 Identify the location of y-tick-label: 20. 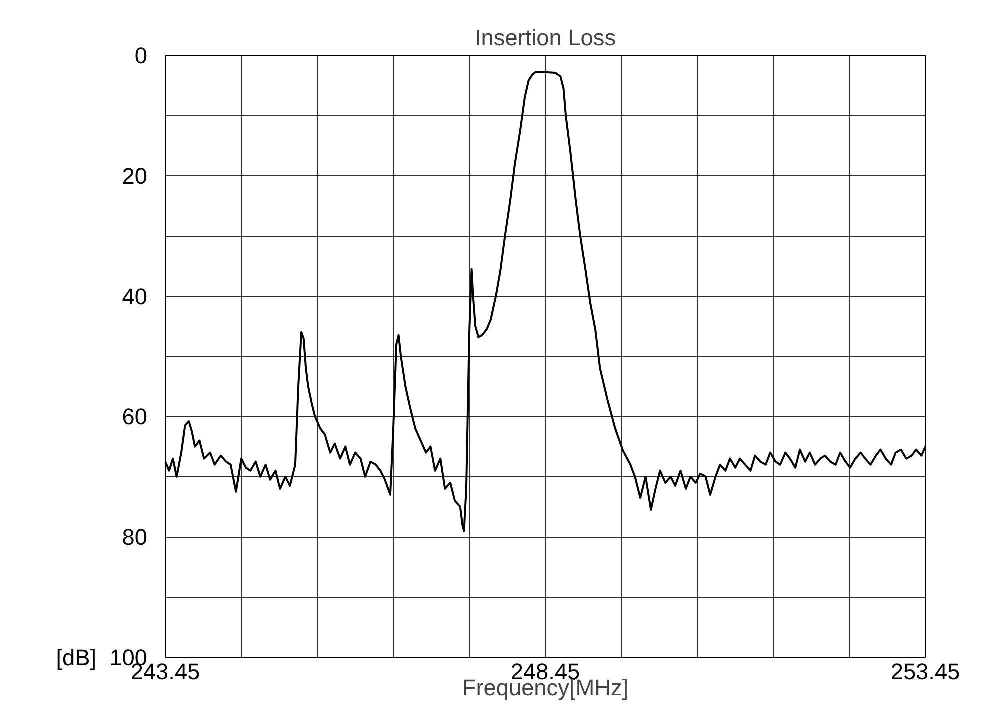
(135, 175).